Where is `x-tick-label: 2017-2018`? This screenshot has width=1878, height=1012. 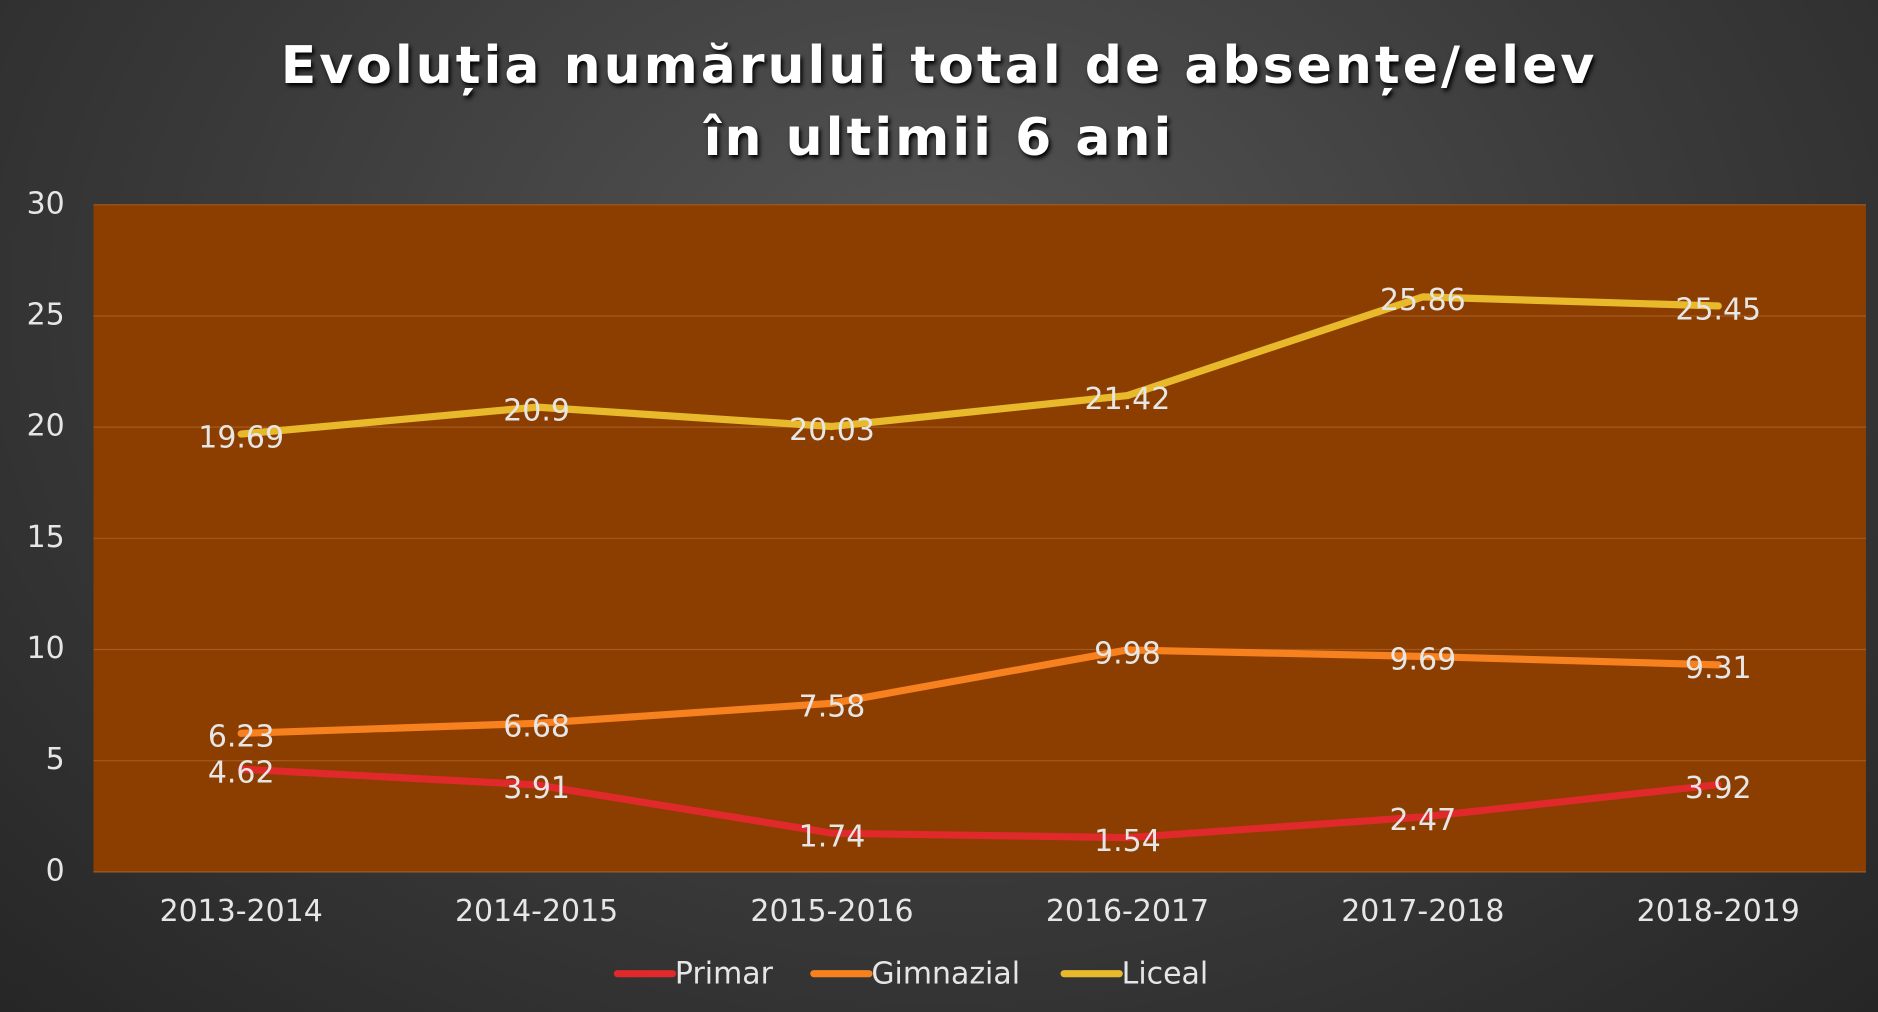
x-tick-label: 2017-2018 is located at coordinates (1422, 911).